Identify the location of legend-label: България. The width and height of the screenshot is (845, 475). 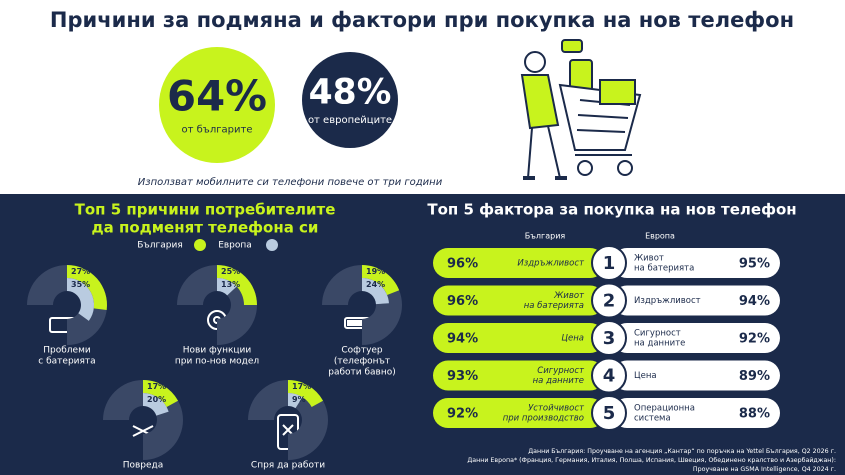
(160, 246).